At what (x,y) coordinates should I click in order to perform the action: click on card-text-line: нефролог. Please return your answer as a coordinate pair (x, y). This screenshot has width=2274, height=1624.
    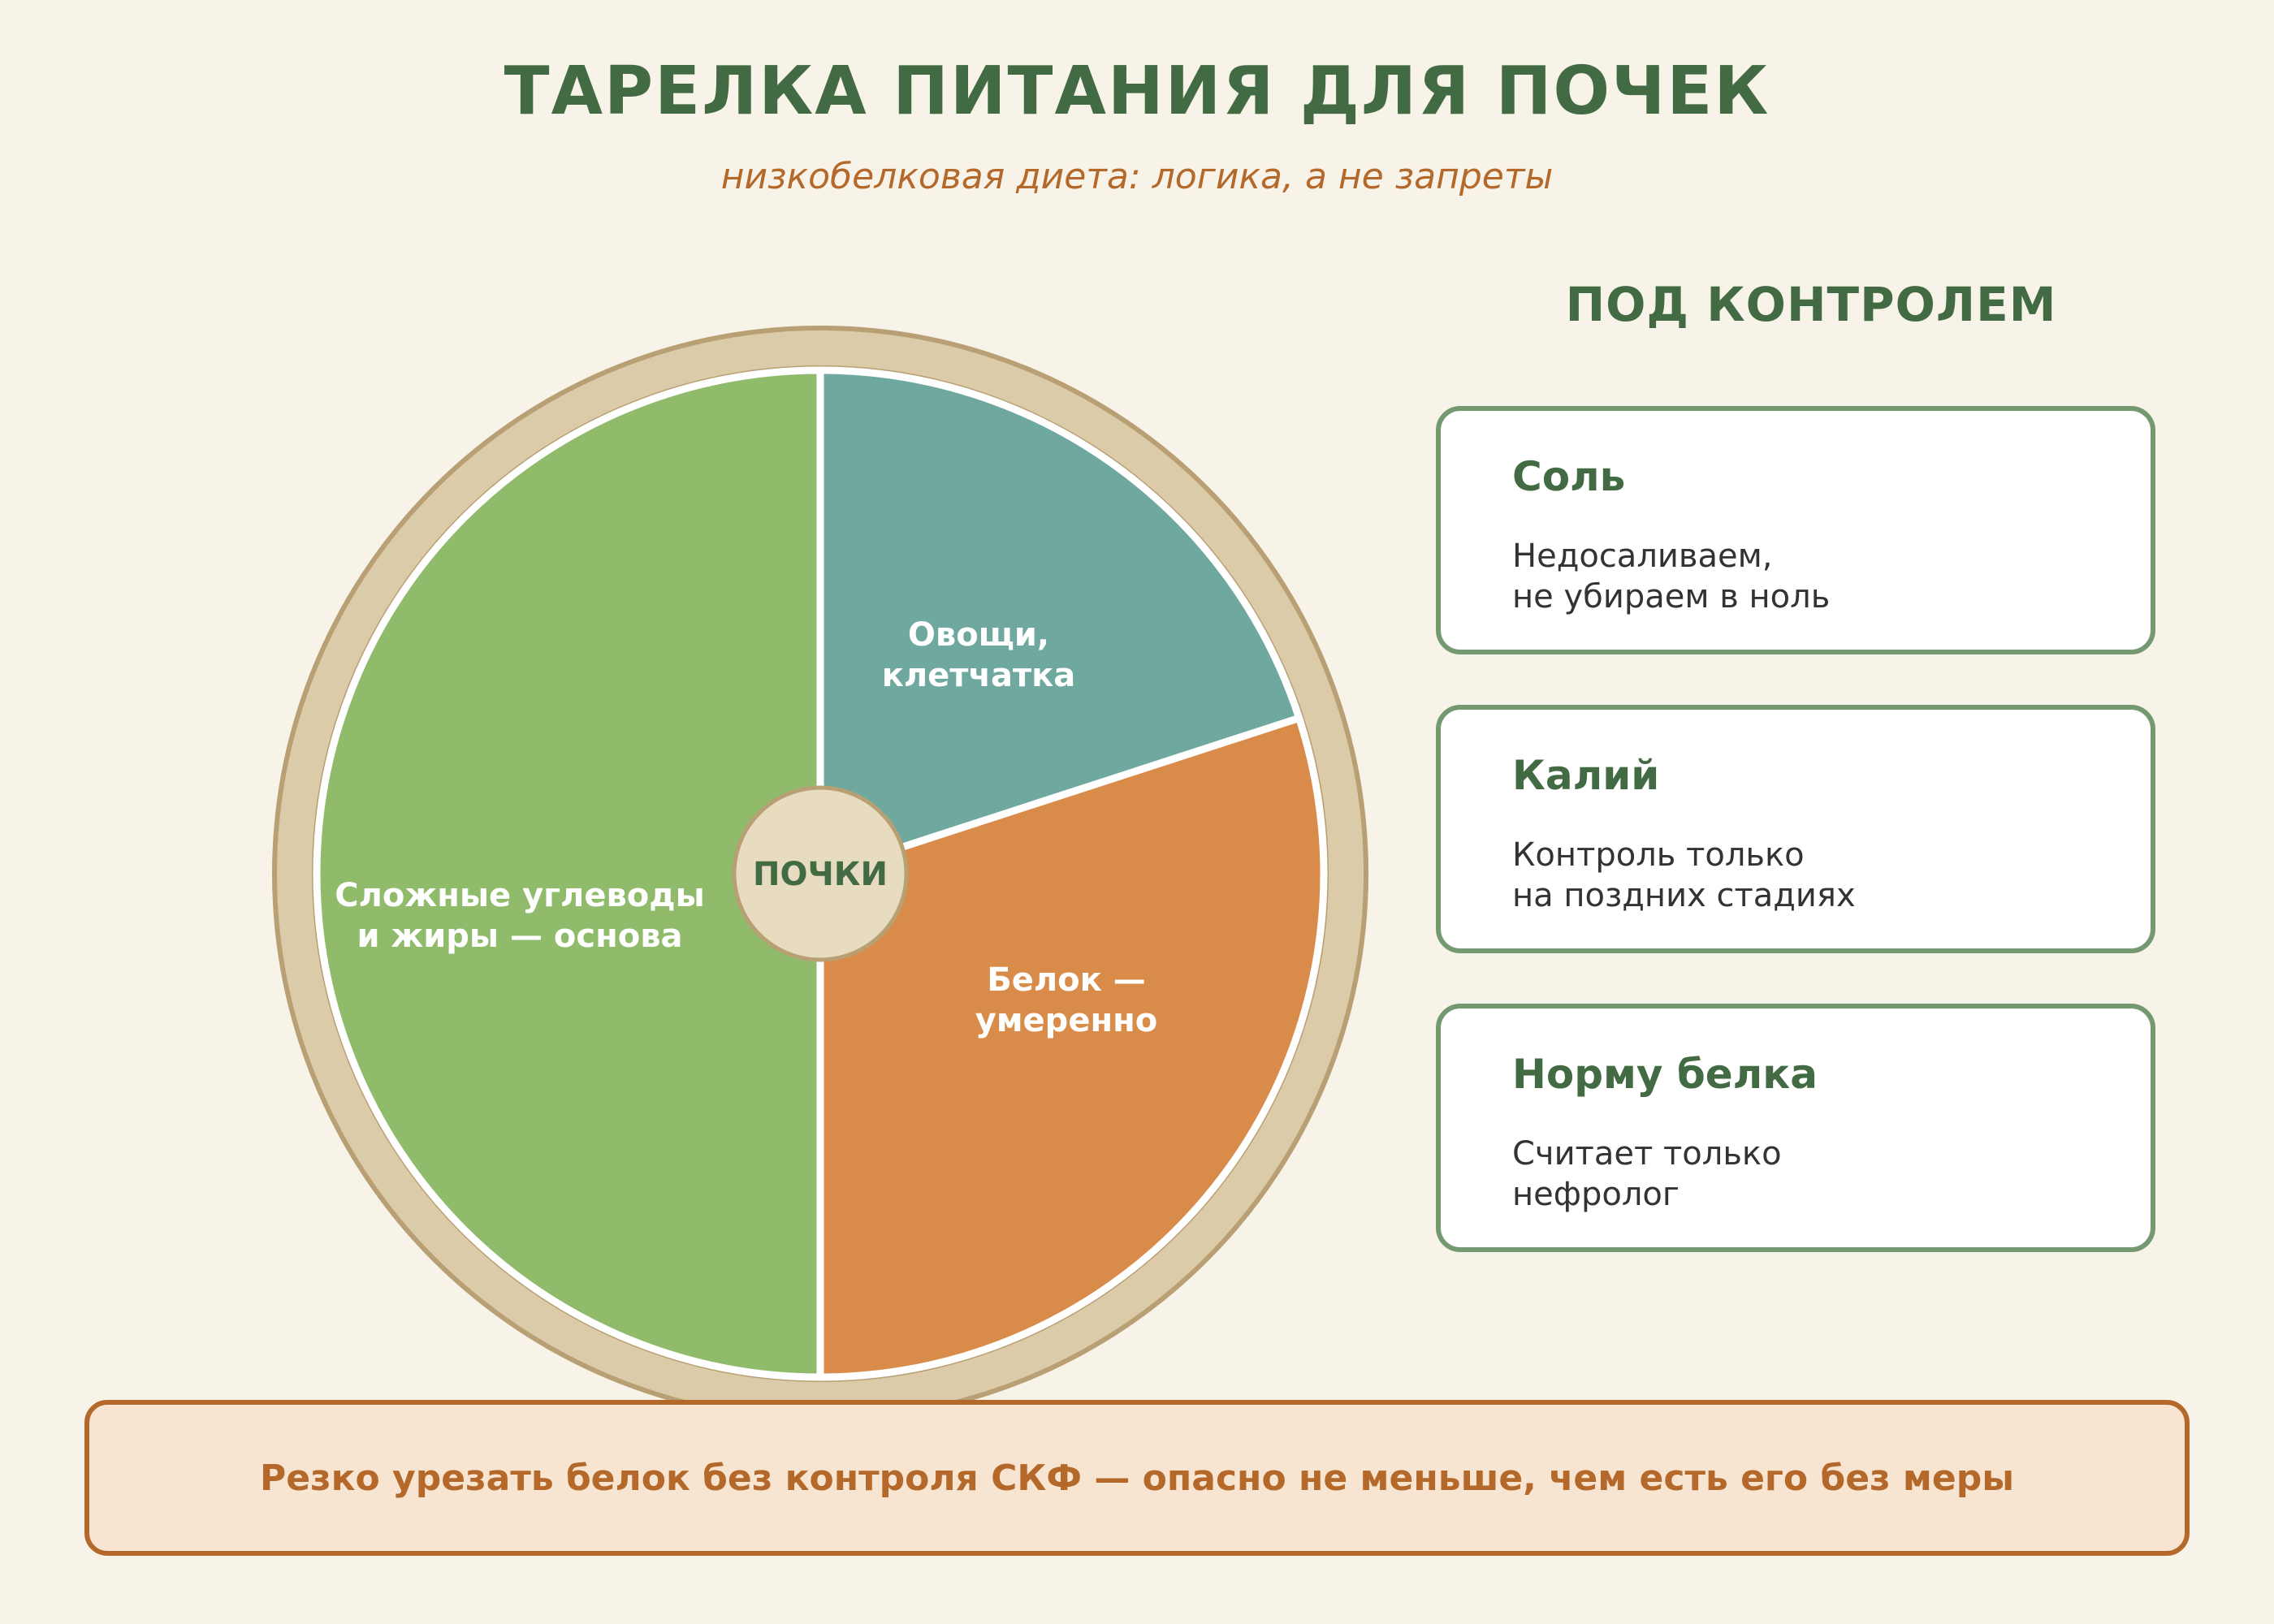
    Looking at the image, I should click on (1596, 1195).